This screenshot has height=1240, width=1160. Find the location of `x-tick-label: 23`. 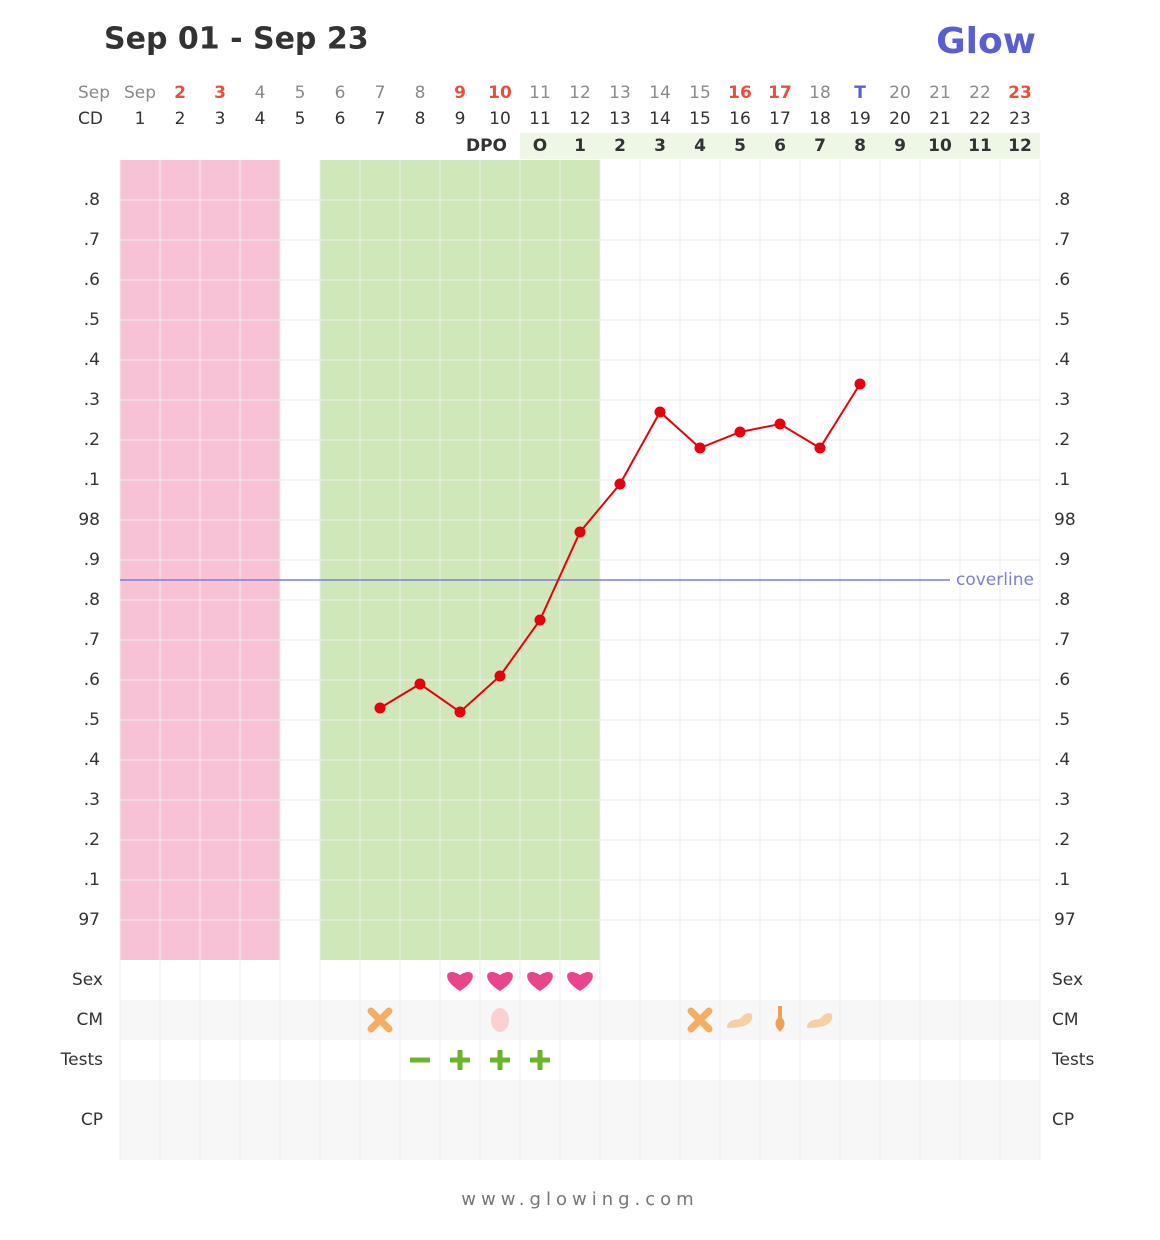

x-tick-label: 23 is located at coordinates (1020, 119).